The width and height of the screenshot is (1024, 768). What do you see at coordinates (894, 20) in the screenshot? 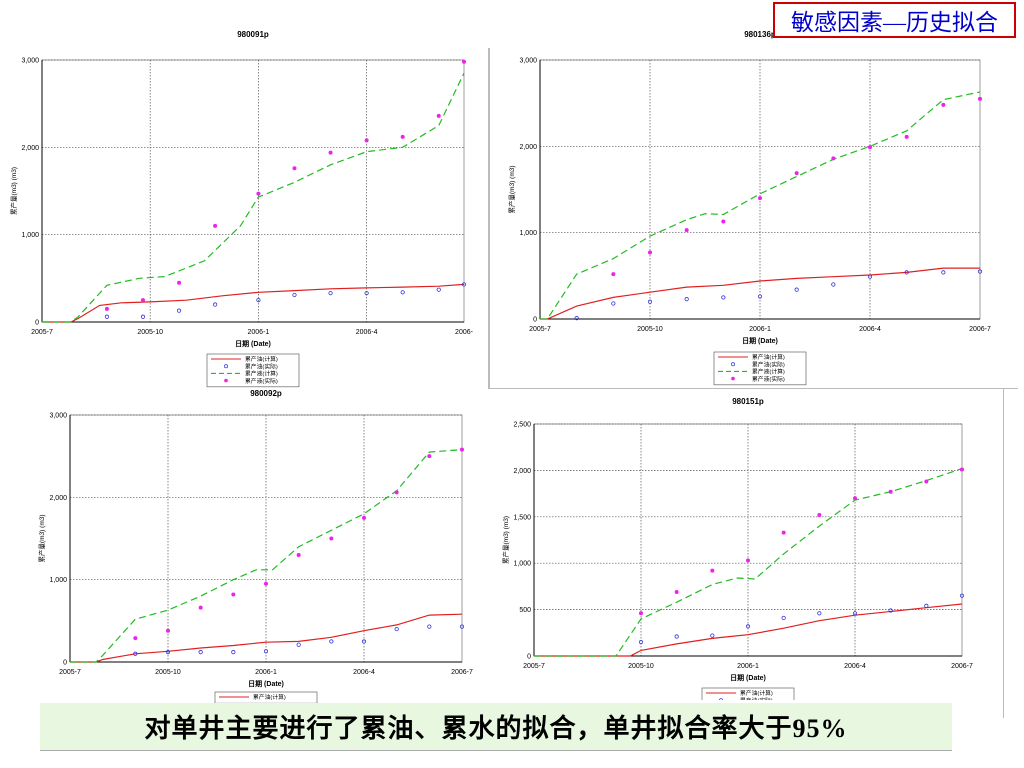
I see `slide-title: 敏感因素—历史拟合` at bounding box center [894, 20].